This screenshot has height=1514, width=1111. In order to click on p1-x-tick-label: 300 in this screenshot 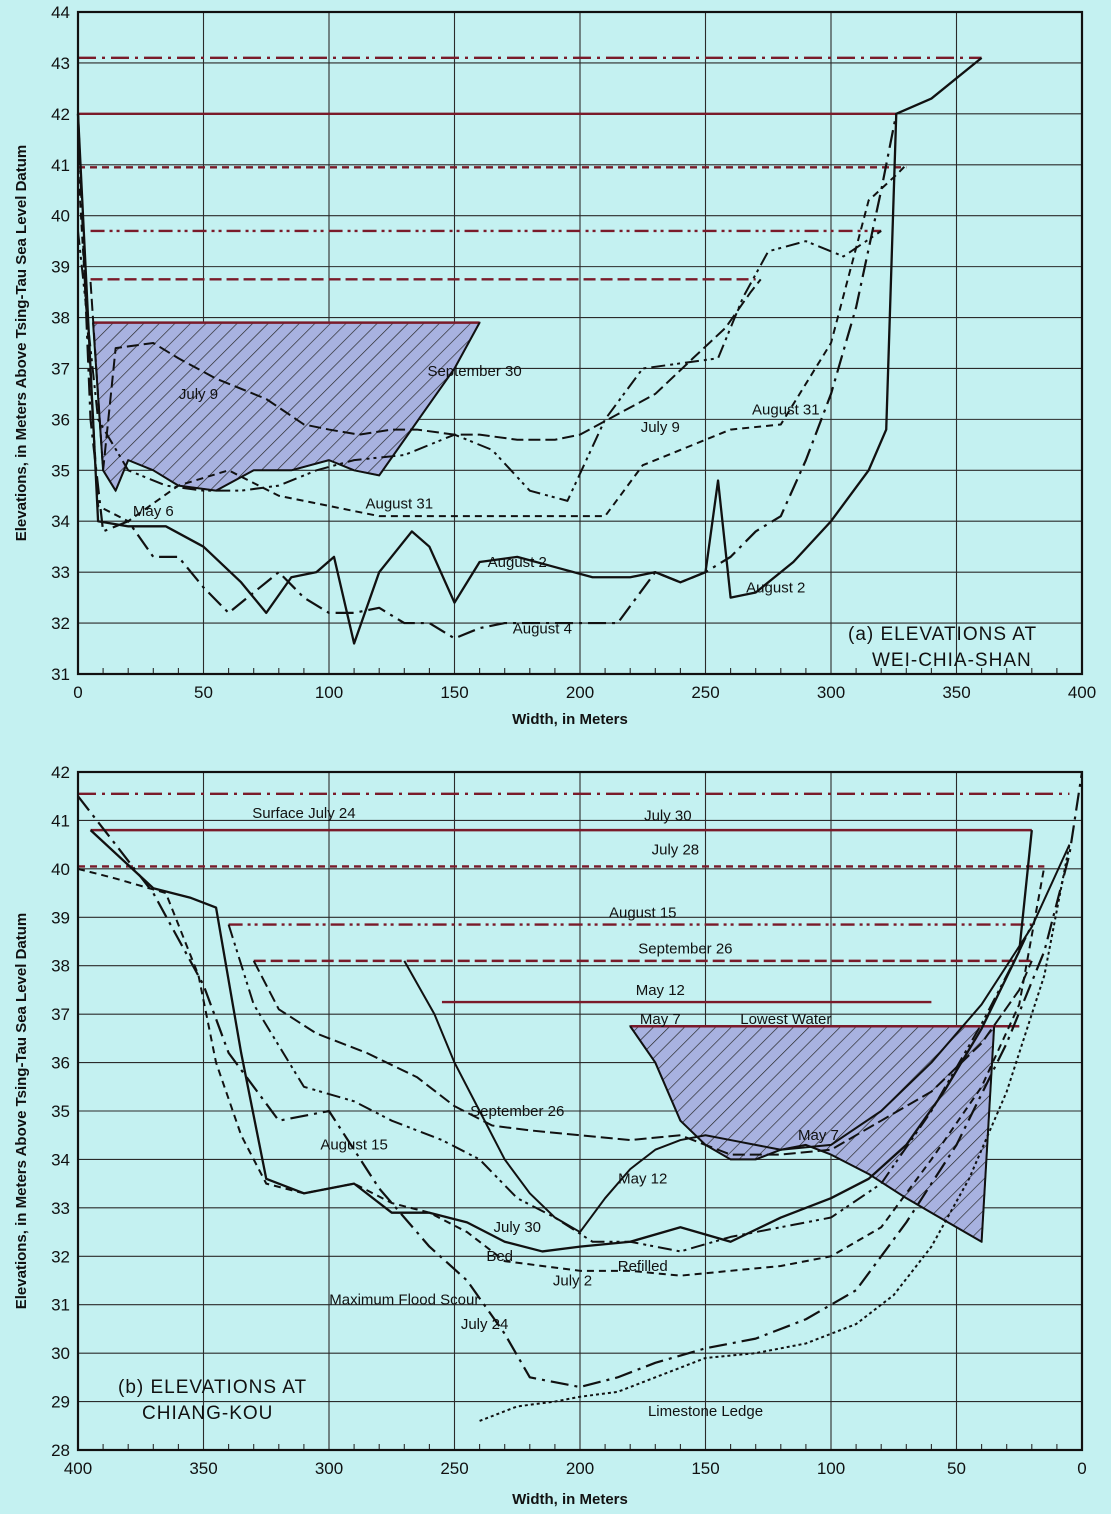, I will do `click(329, 1468)`.